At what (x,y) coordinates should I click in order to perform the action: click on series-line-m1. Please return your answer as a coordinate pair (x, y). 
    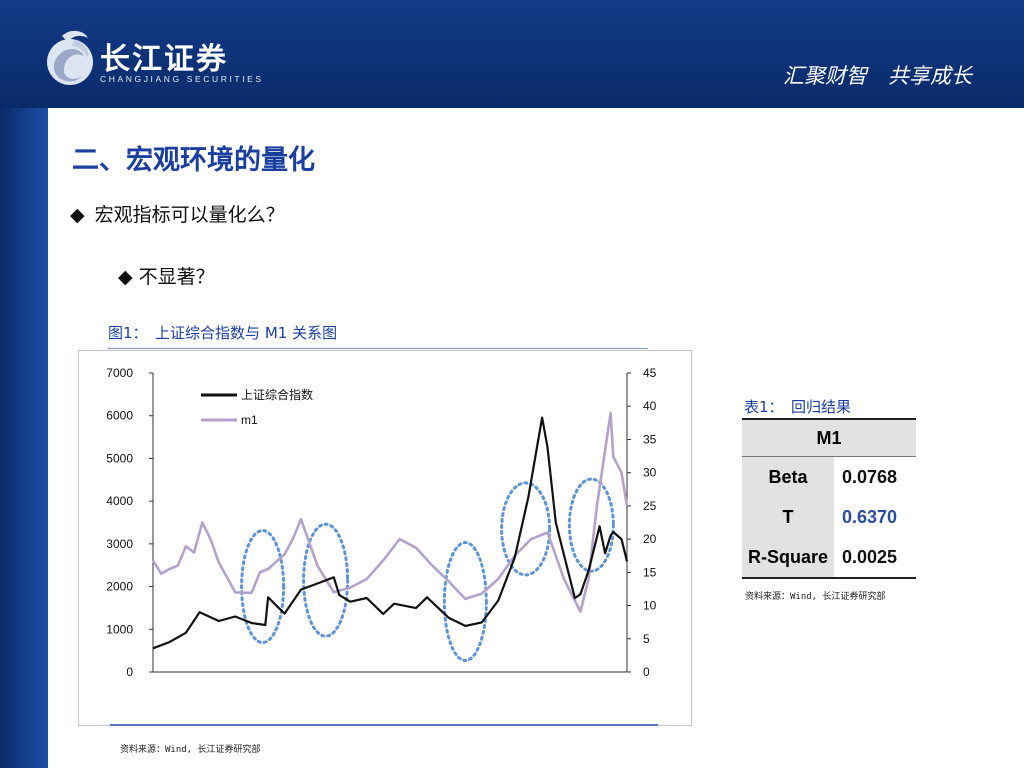
    Looking at the image, I should click on (390, 512).